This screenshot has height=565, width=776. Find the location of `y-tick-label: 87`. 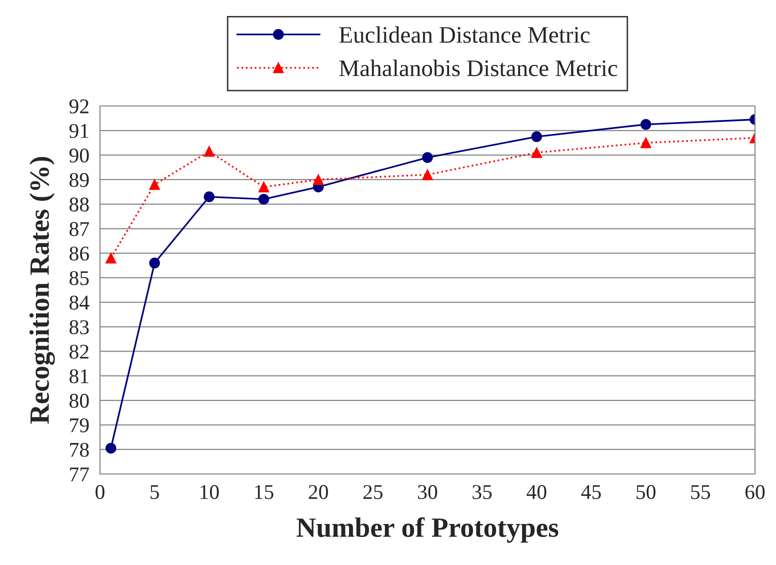

y-tick-label: 87 is located at coordinates (79, 229).